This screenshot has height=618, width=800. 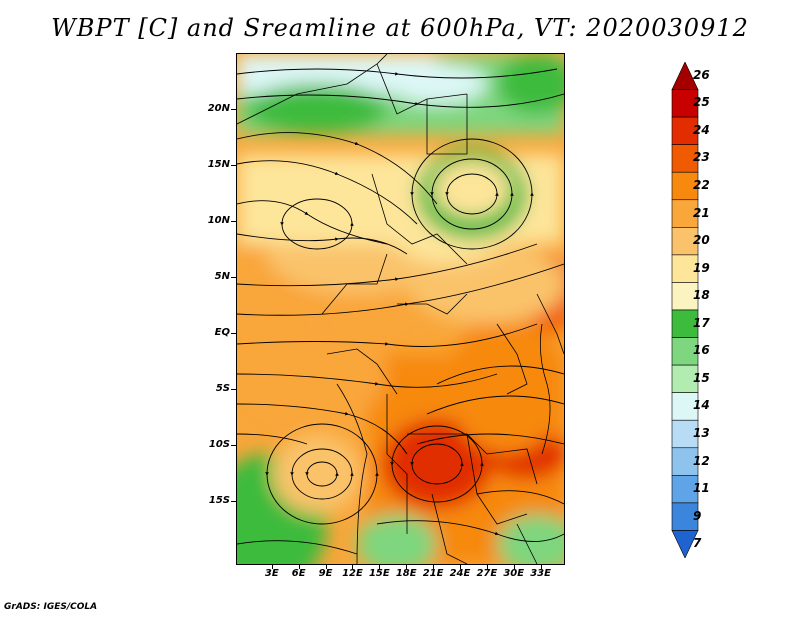 What do you see at coordinates (51, 607) in the screenshot?
I see `grads-credit: GrADS: IGES/COLA` at bounding box center [51, 607].